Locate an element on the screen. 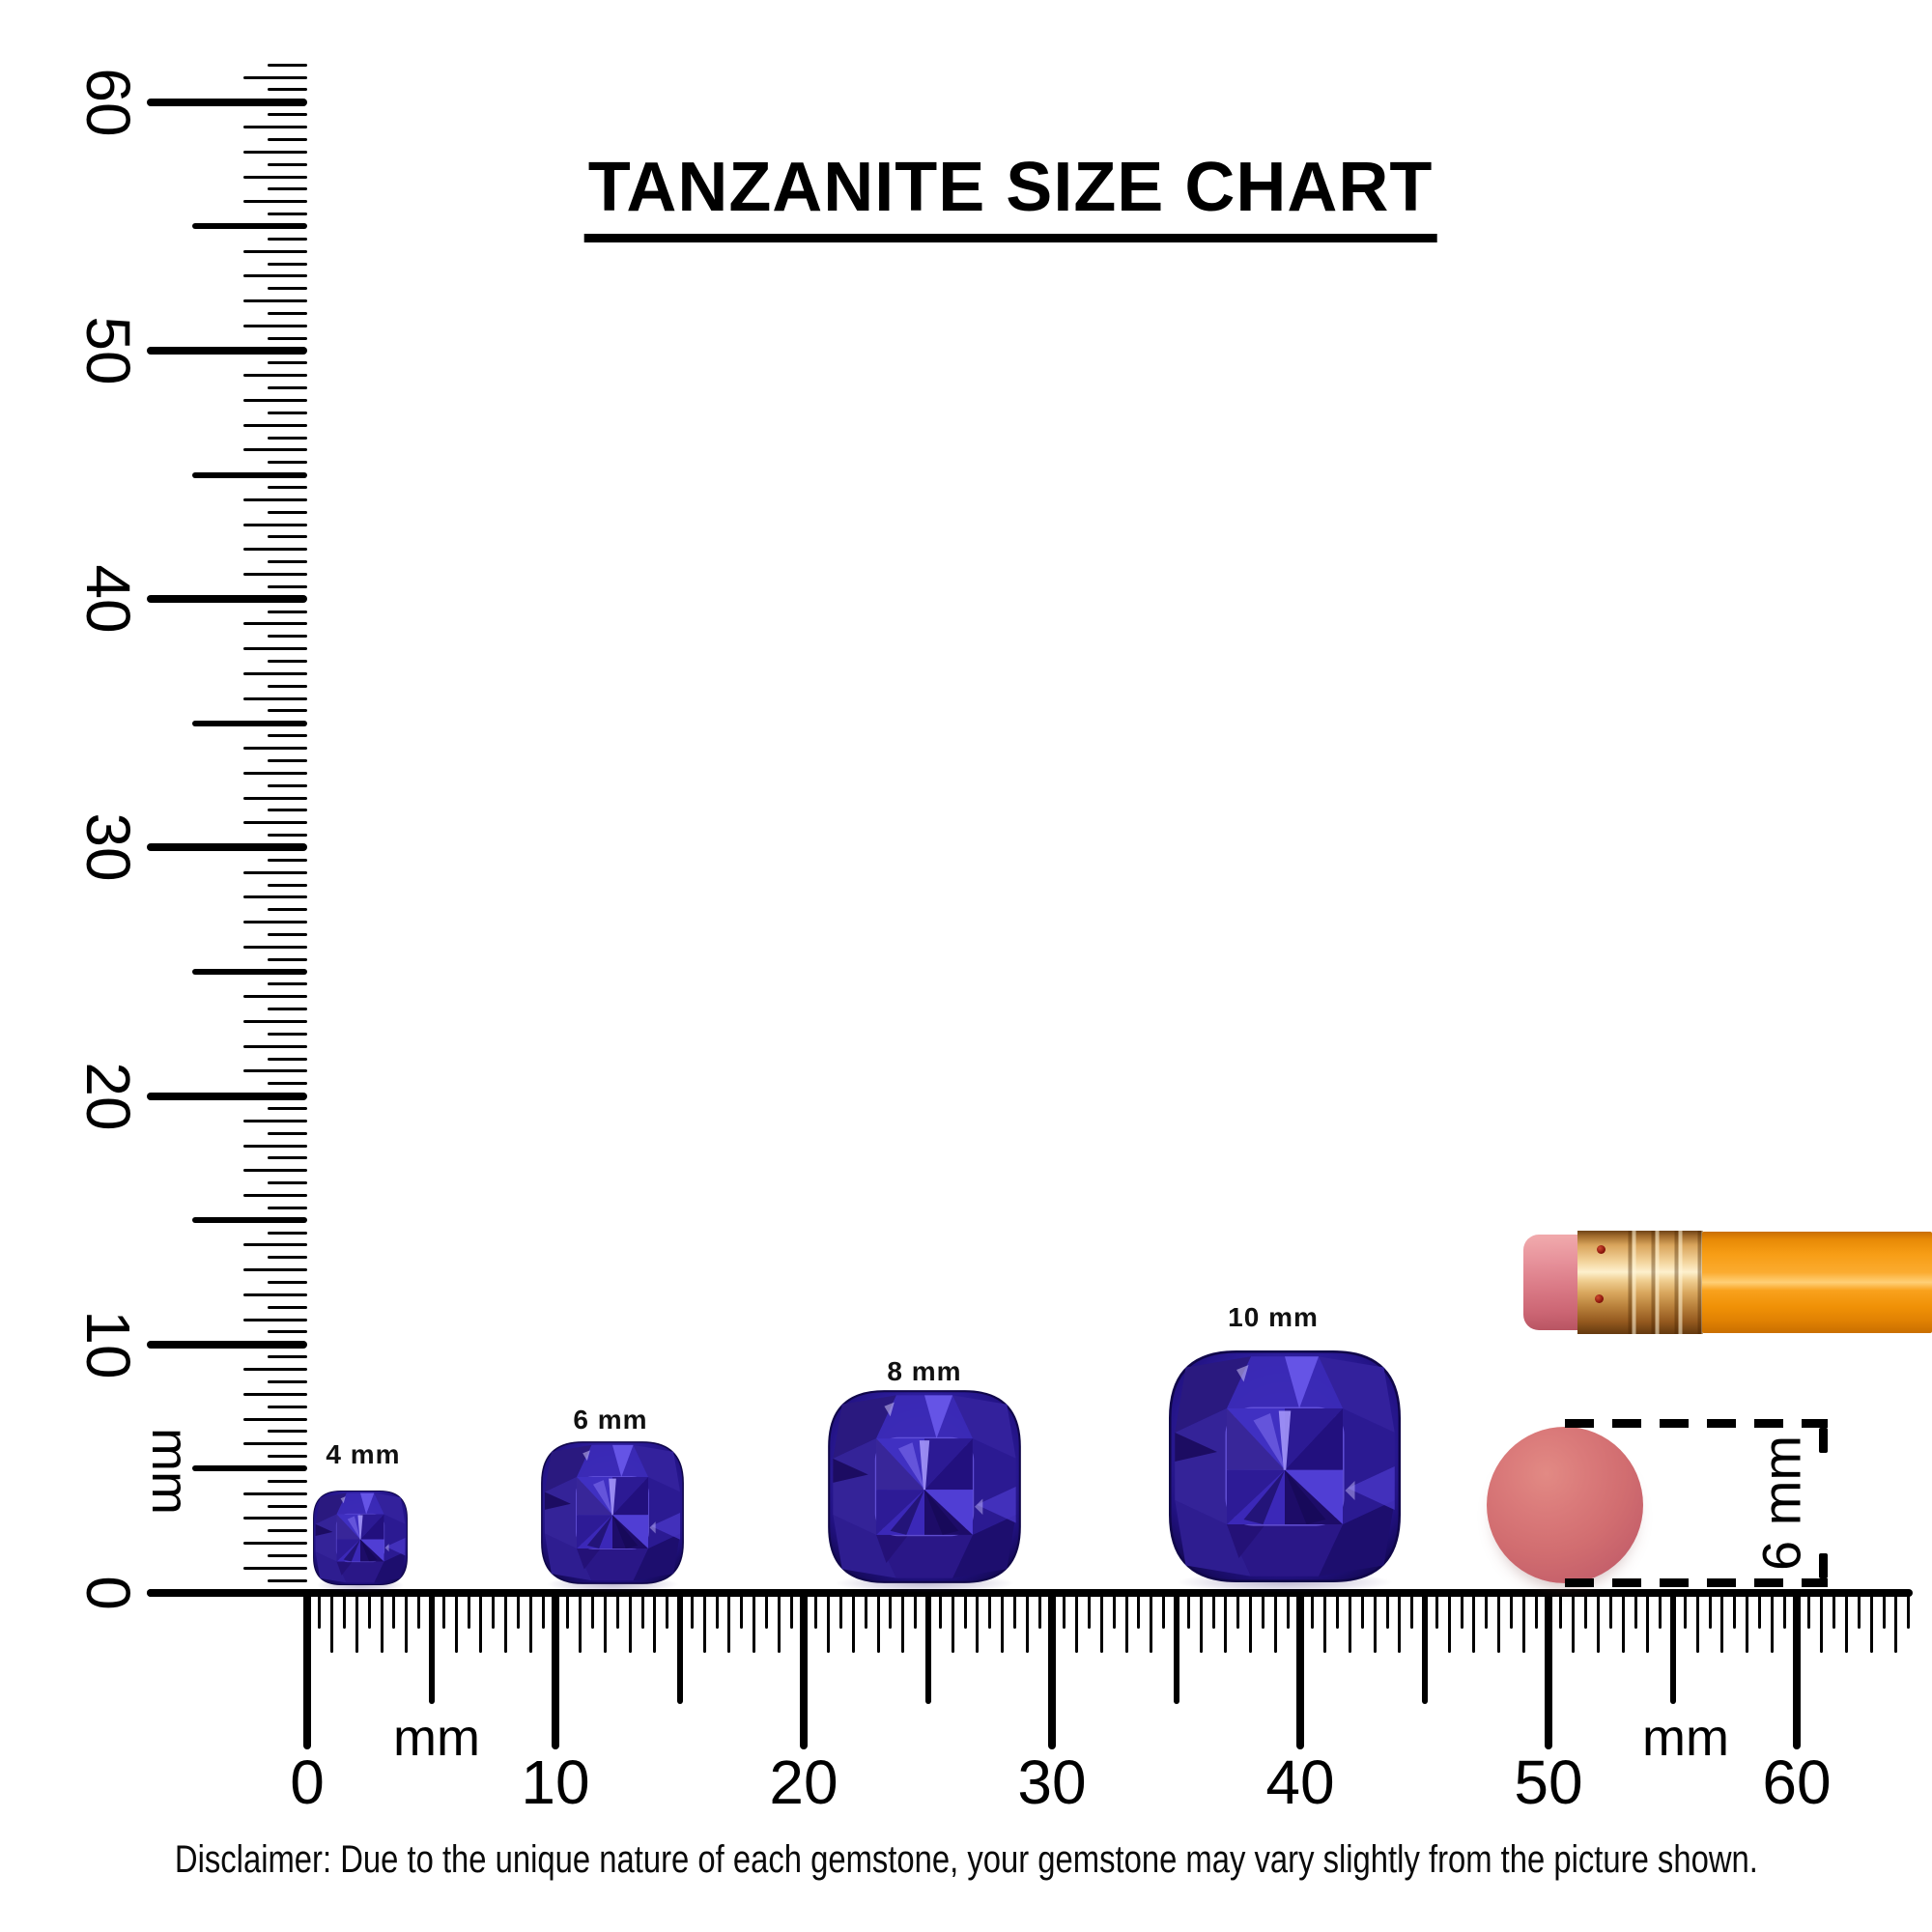  ferrule-ridges is located at coordinates (1661, 1282).